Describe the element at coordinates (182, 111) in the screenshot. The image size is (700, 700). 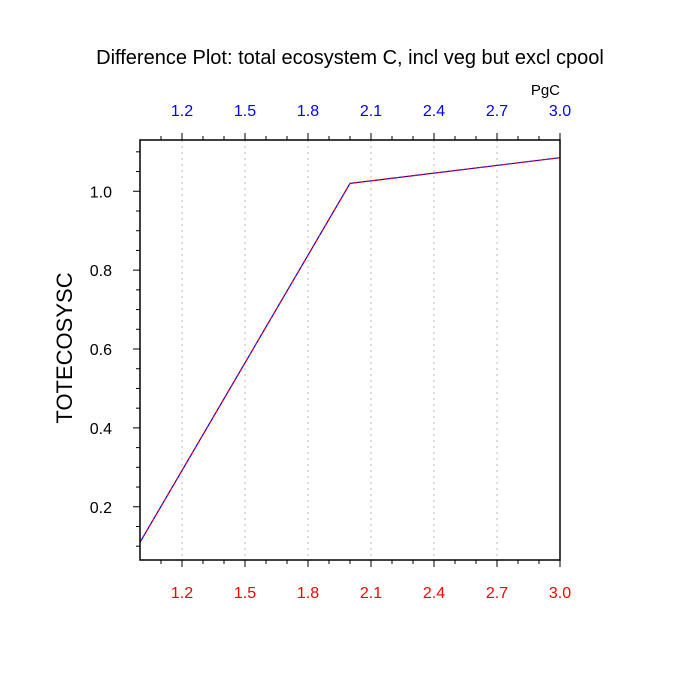
I see `x-tick-label-top: 1.2` at that location.